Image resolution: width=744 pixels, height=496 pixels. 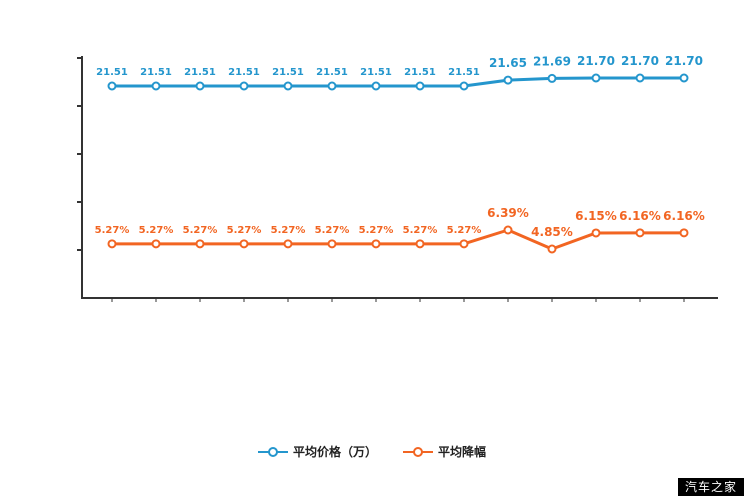 What do you see at coordinates (710, 487) in the screenshot?
I see `watermark-badge: 汽车之家` at bounding box center [710, 487].